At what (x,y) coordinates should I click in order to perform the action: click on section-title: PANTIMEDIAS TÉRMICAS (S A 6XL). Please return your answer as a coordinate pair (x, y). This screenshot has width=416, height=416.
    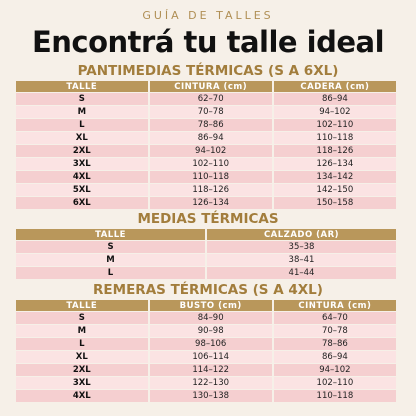
    Looking at the image, I should click on (208, 71).